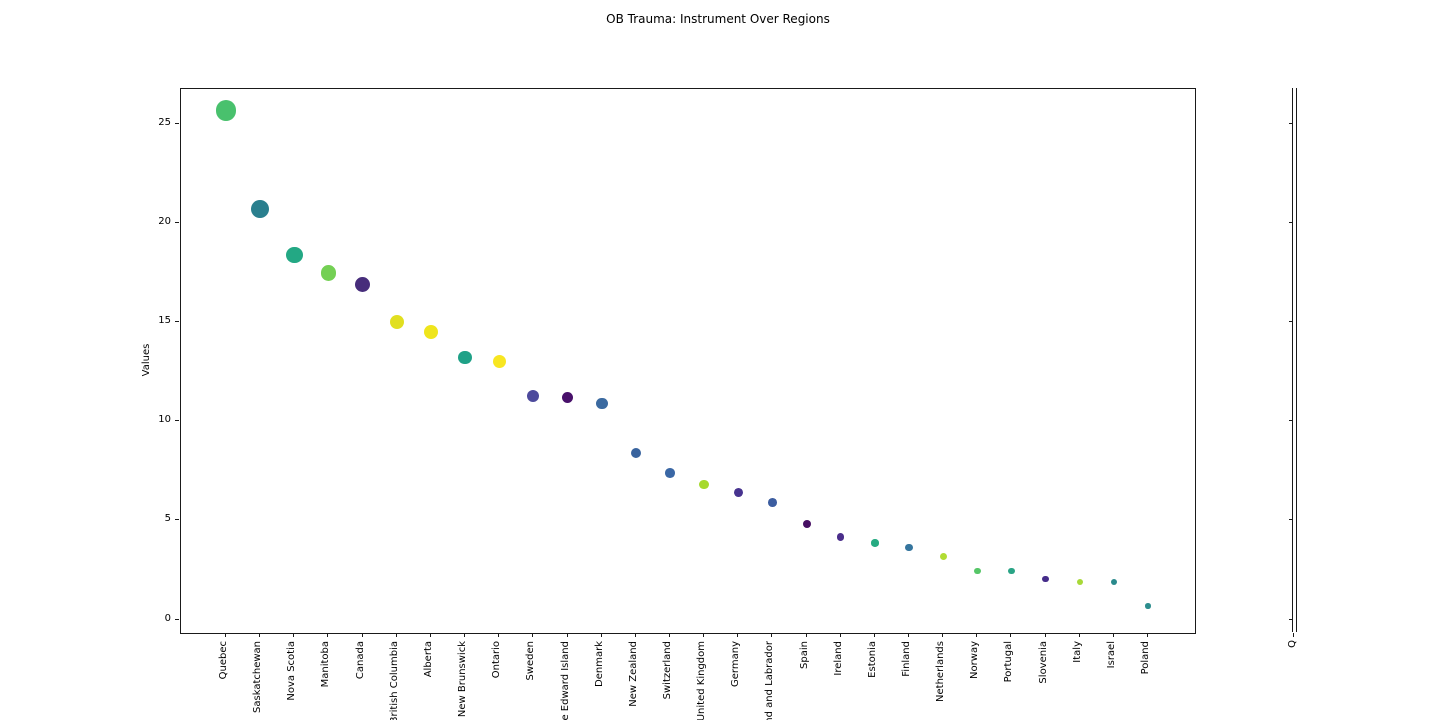 Image resolution: width=1440 pixels, height=720 pixels. What do you see at coordinates (906, 659) in the screenshot?
I see `x-tick-label: Finland` at bounding box center [906, 659].